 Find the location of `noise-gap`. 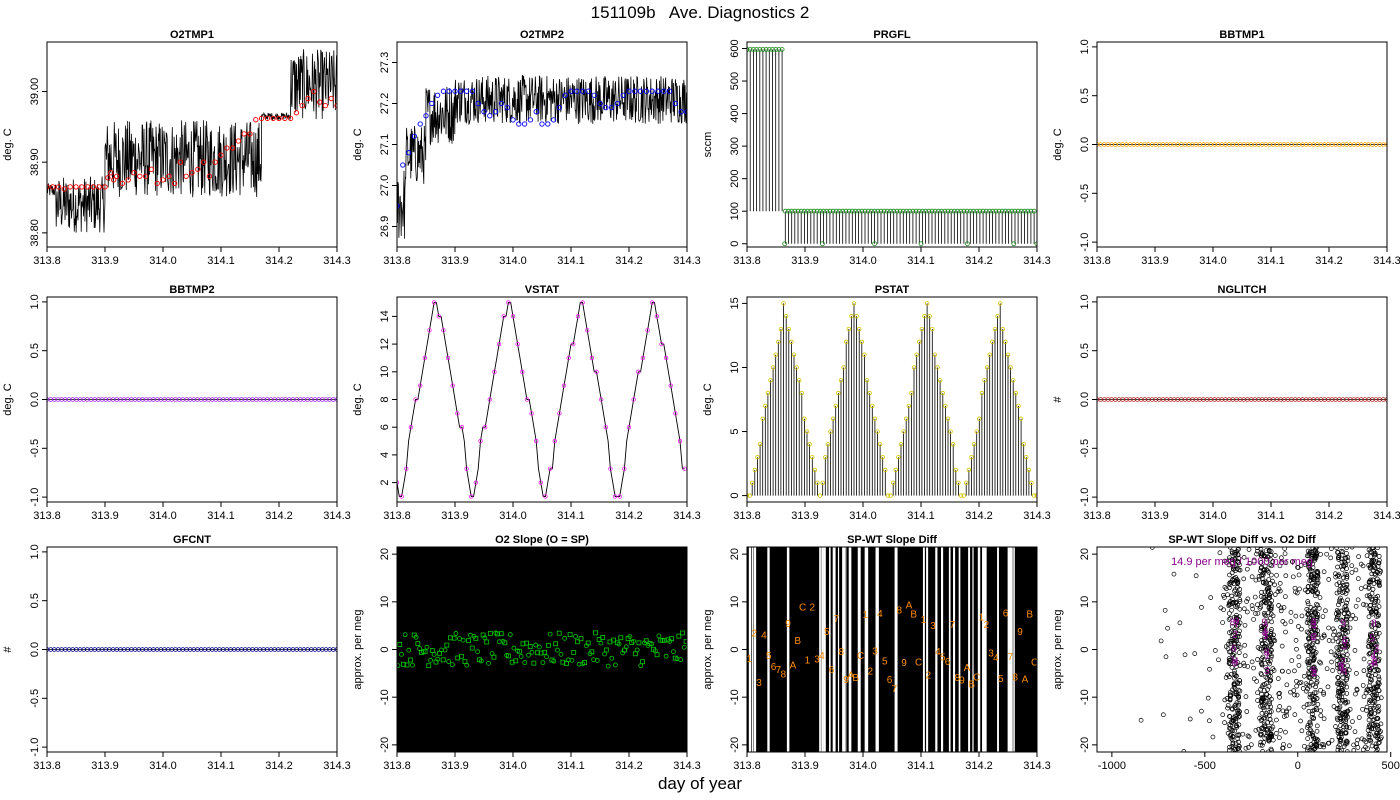

noise-gap is located at coordinates (973, 649).